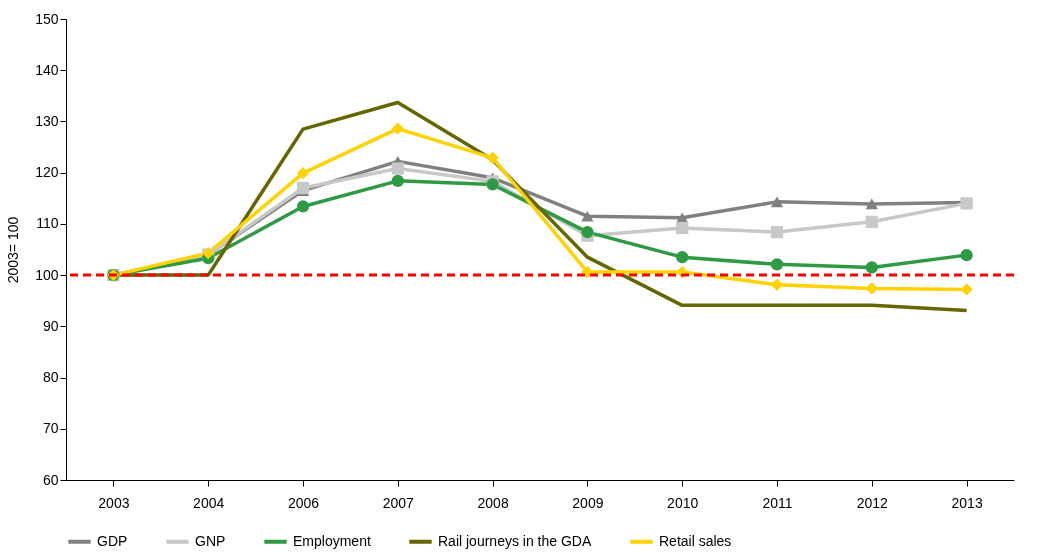 This screenshot has height=560, width=1042. Describe the element at coordinates (13, 250) in the screenshot. I see `y-axis-title: 2003= 100` at that location.